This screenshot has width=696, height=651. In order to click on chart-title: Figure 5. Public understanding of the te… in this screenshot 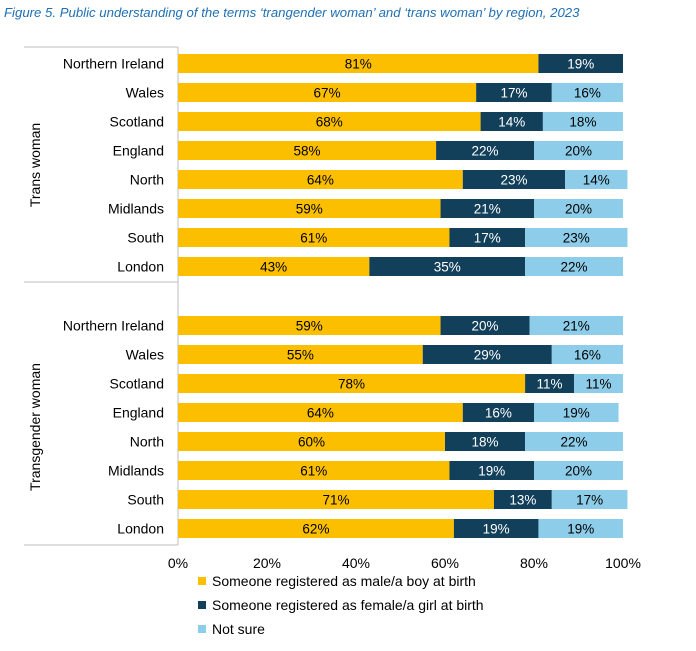, I will do `click(292, 12)`.